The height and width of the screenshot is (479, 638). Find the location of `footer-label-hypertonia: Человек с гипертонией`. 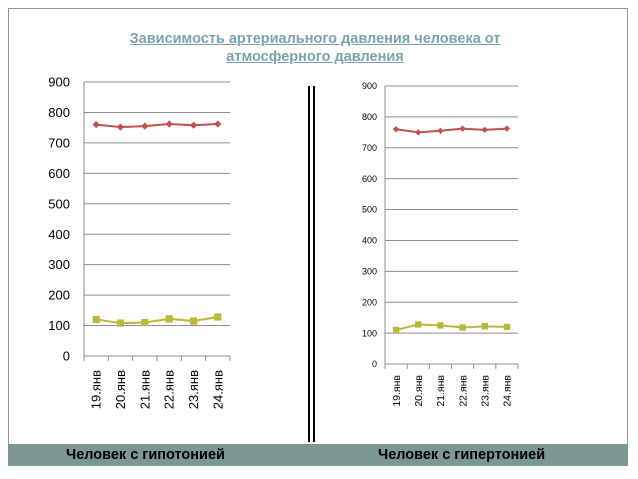

footer-label-hypertonia: Человек с гипертонией is located at coordinates (462, 455).